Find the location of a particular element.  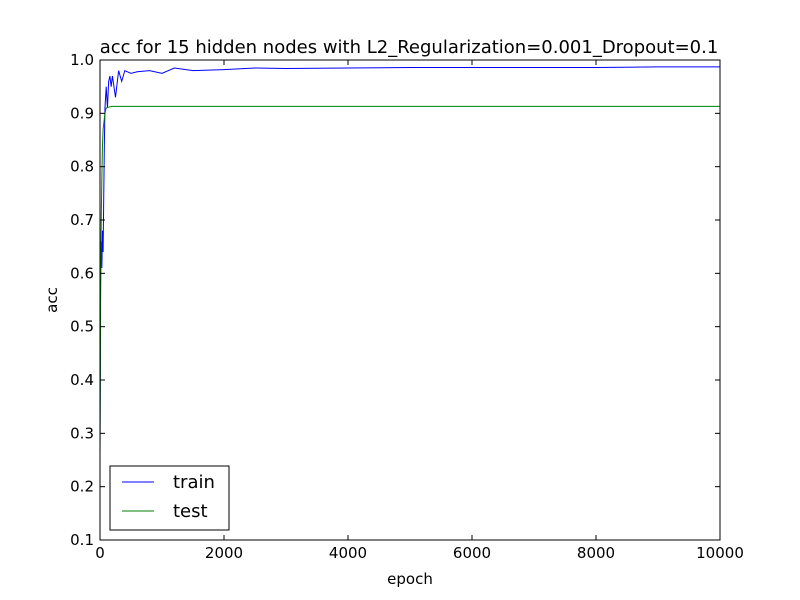

y-tick-label: 0.6 is located at coordinates (82, 273).